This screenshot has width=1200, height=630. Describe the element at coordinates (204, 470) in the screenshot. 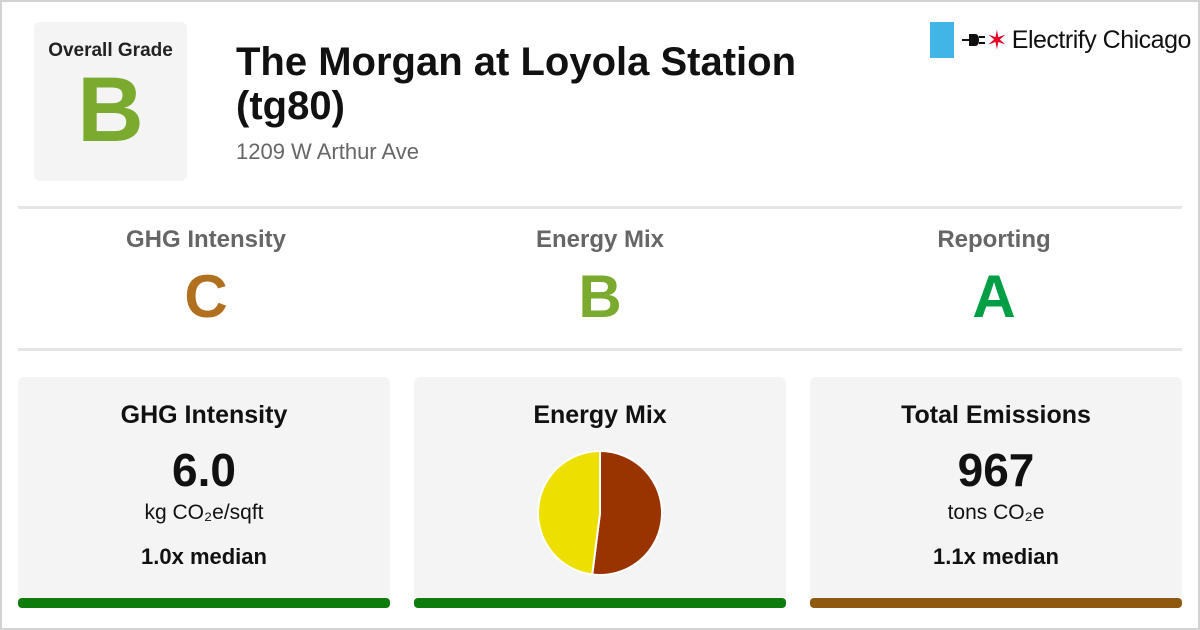

I see `card-value: 6.0` at that location.